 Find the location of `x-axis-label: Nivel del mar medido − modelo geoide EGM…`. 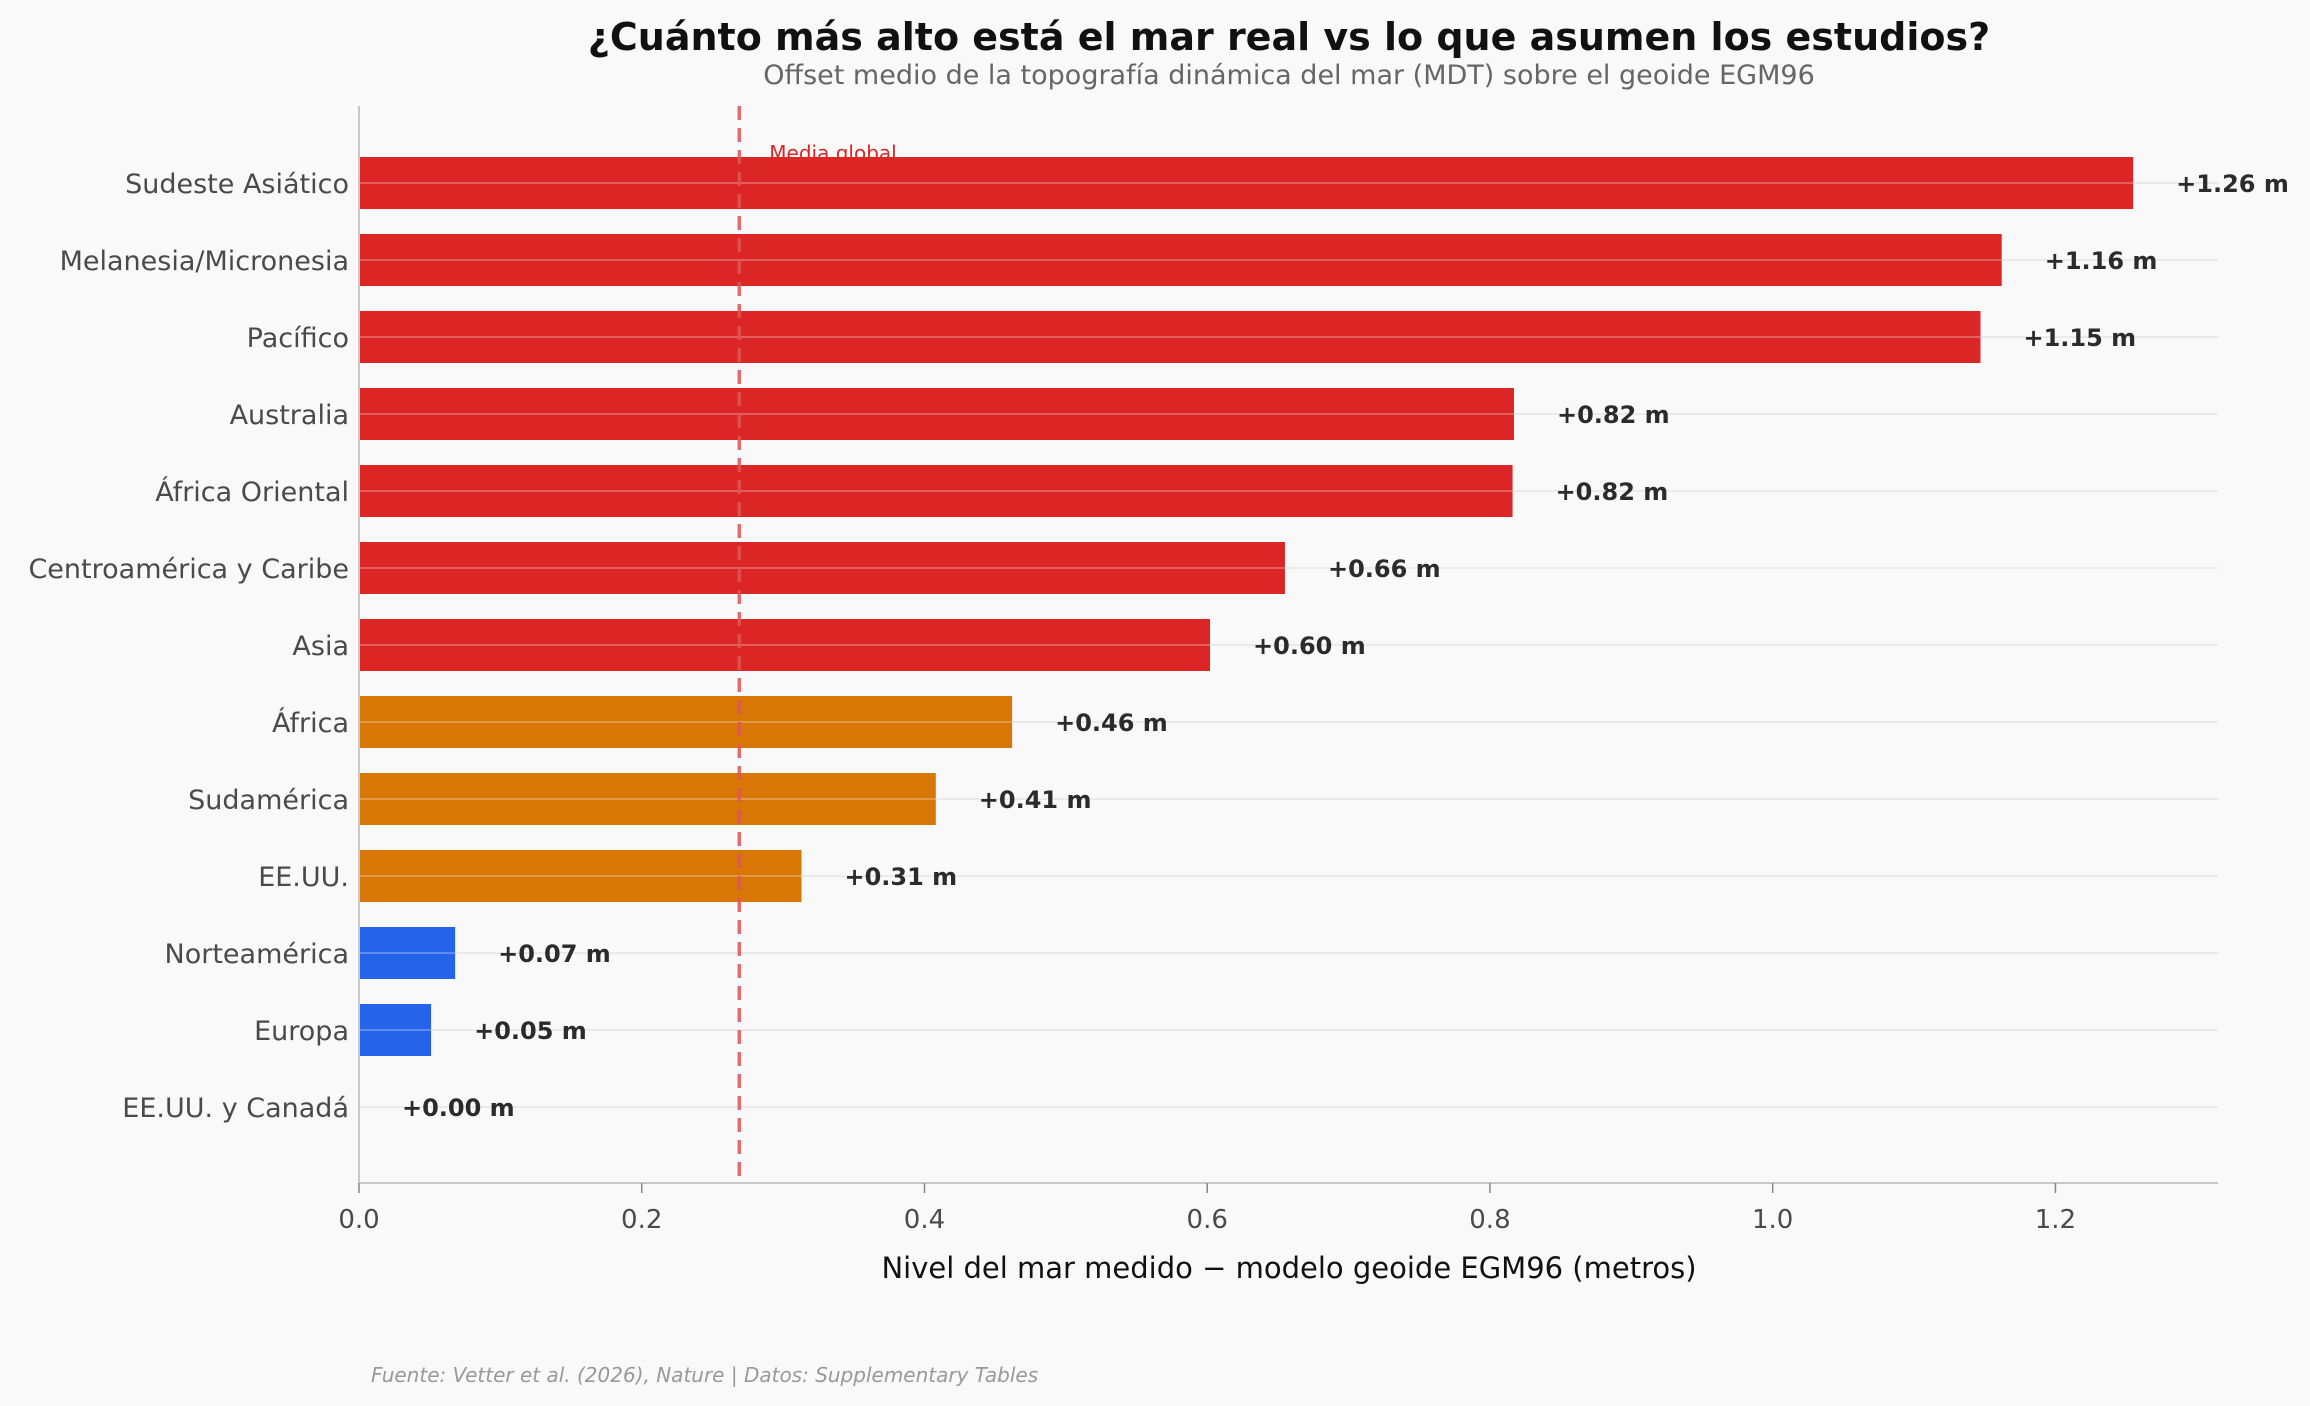

x-axis-label: Nivel del mar medido − modelo geoide EGM… is located at coordinates (1288, 1268).